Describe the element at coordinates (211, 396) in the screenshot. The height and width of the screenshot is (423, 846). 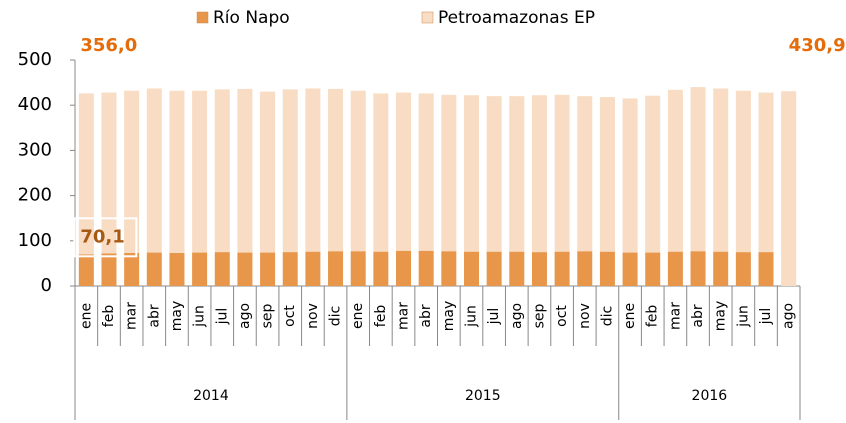
I see `x-group-label: 2014` at that location.